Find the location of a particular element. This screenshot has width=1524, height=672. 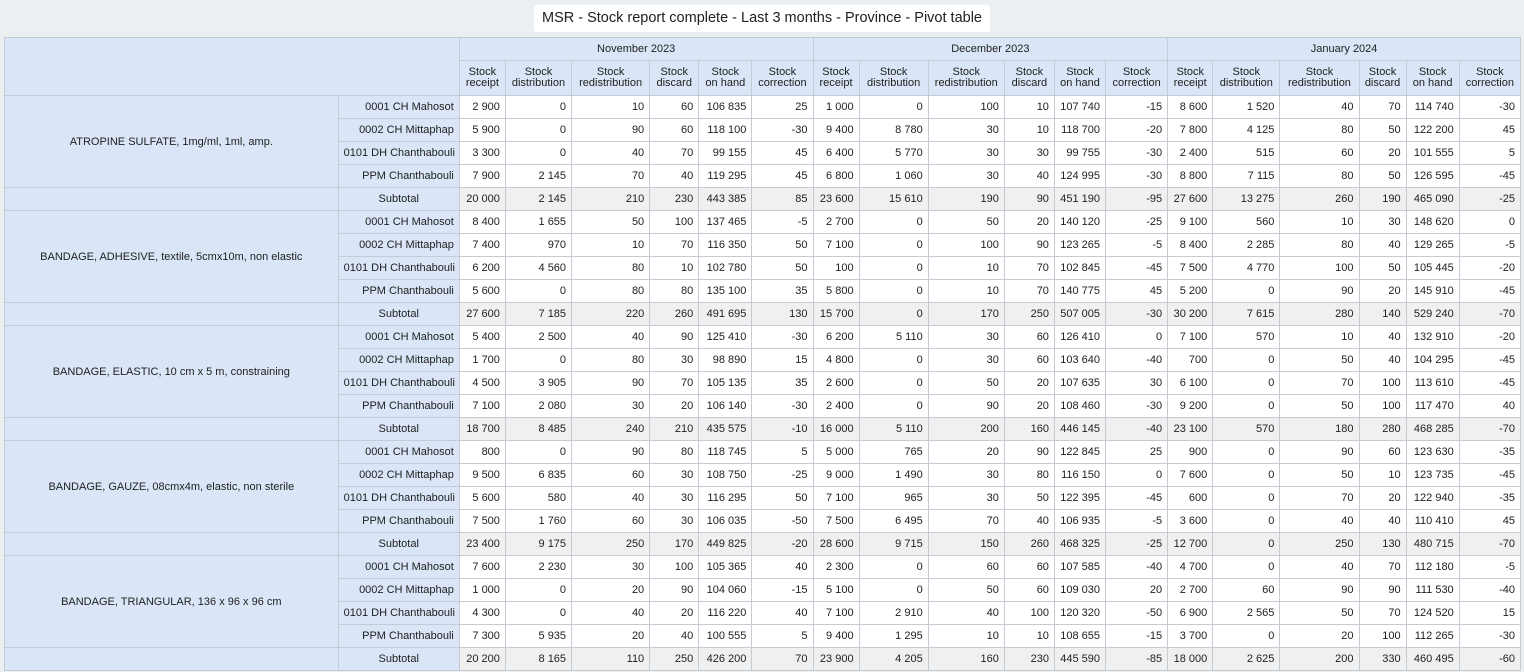

value-cell: 2 145 is located at coordinates (538, 176).